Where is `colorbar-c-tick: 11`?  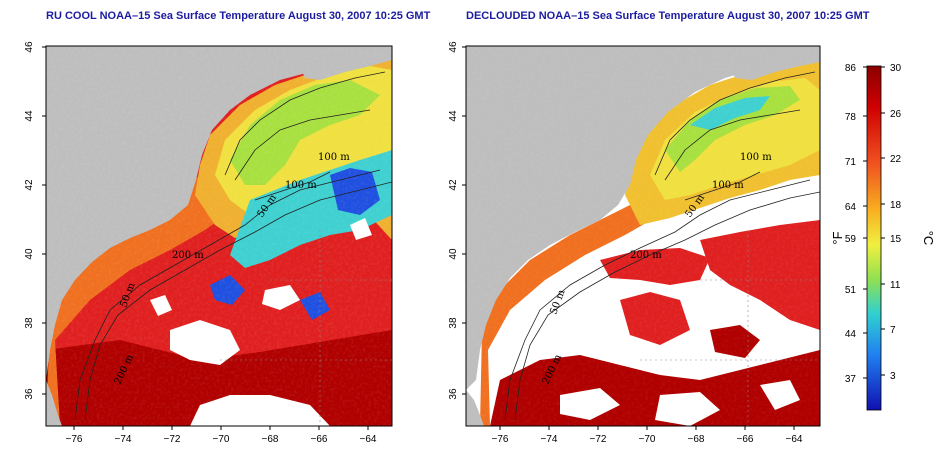
colorbar-c-tick: 11 is located at coordinates (895, 285).